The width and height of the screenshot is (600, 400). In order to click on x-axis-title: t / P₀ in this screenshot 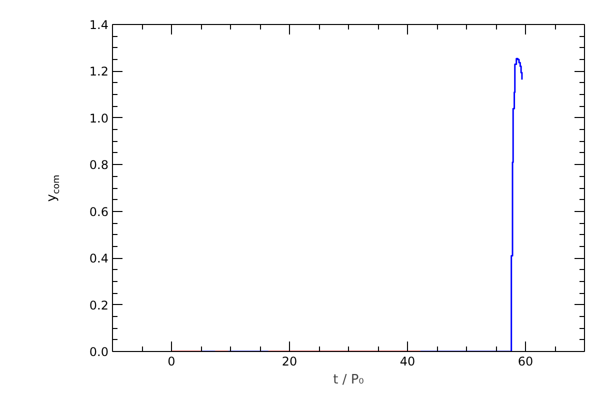, I will do `click(348, 380)`.